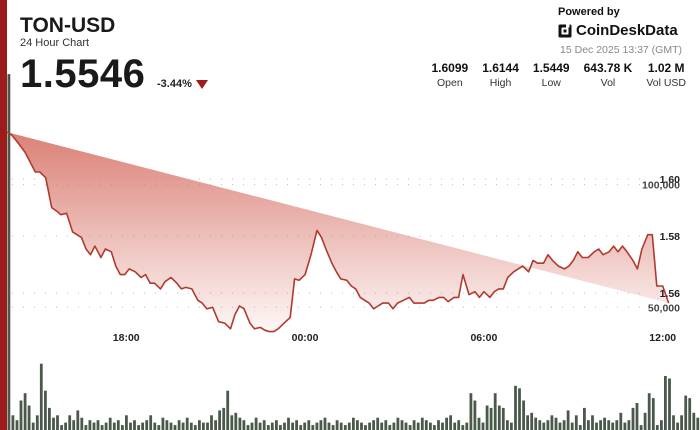 Image resolution: width=700 pixels, height=430 pixels. Describe the element at coordinates (3, 215) in the screenshot. I see `accent-bar` at that location.